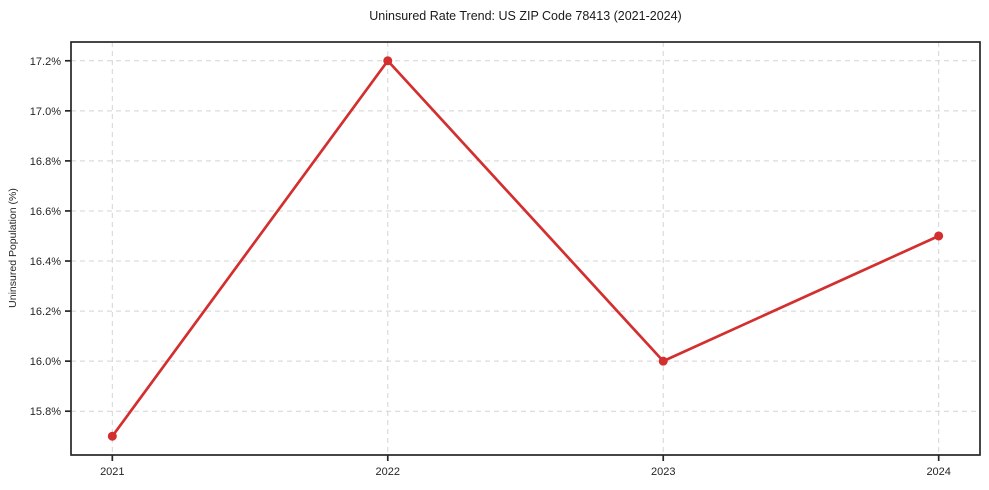  Describe the element at coordinates (112, 472) in the screenshot. I see `x-tick-label: 2021` at that location.